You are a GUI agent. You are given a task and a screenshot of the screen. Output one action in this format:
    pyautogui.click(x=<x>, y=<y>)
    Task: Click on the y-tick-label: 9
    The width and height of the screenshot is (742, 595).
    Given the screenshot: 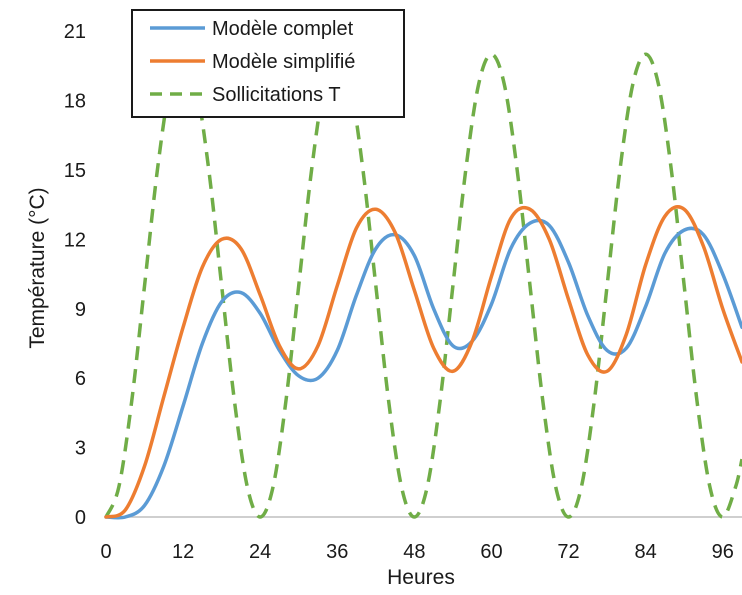 What is the action you would take?
    pyautogui.click(x=80, y=310)
    